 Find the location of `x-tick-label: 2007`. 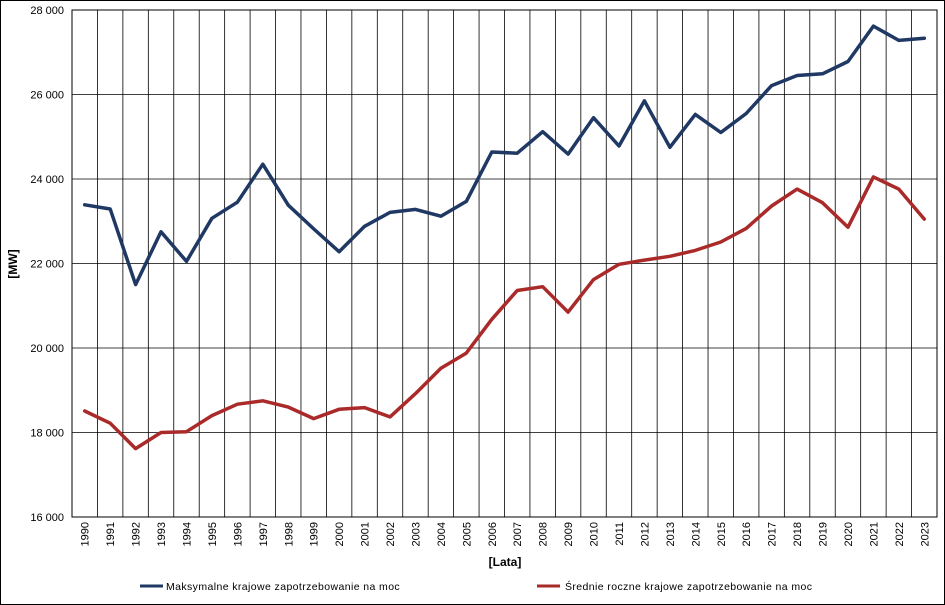

x-tick-label: 2007 is located at coordinates (518, 534).